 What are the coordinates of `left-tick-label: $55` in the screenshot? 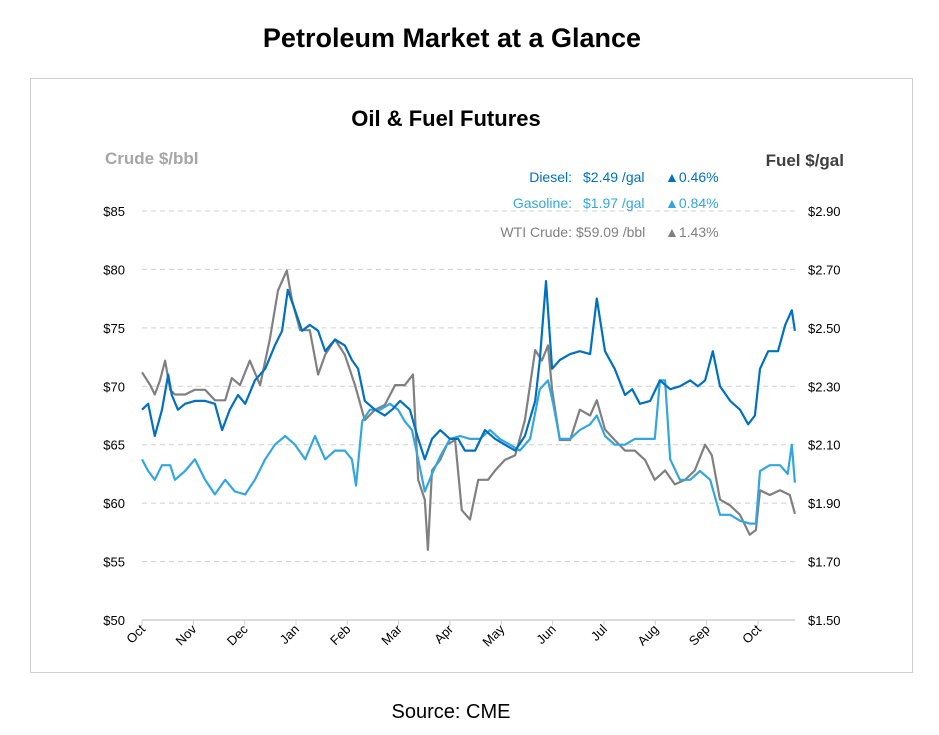 It's located at (114, 562).